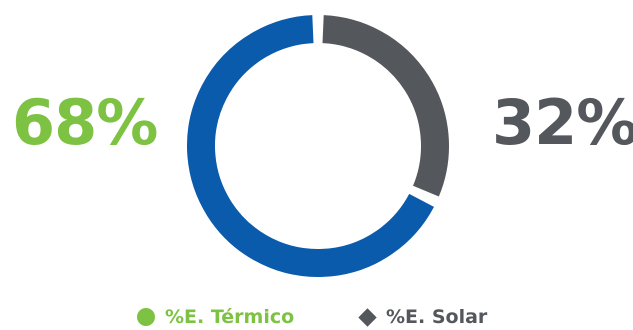 Image resolution: width=633 pixels, height=330 pixels. I want to click on legend-item-solar: %E. Solar, so click(422, 317).